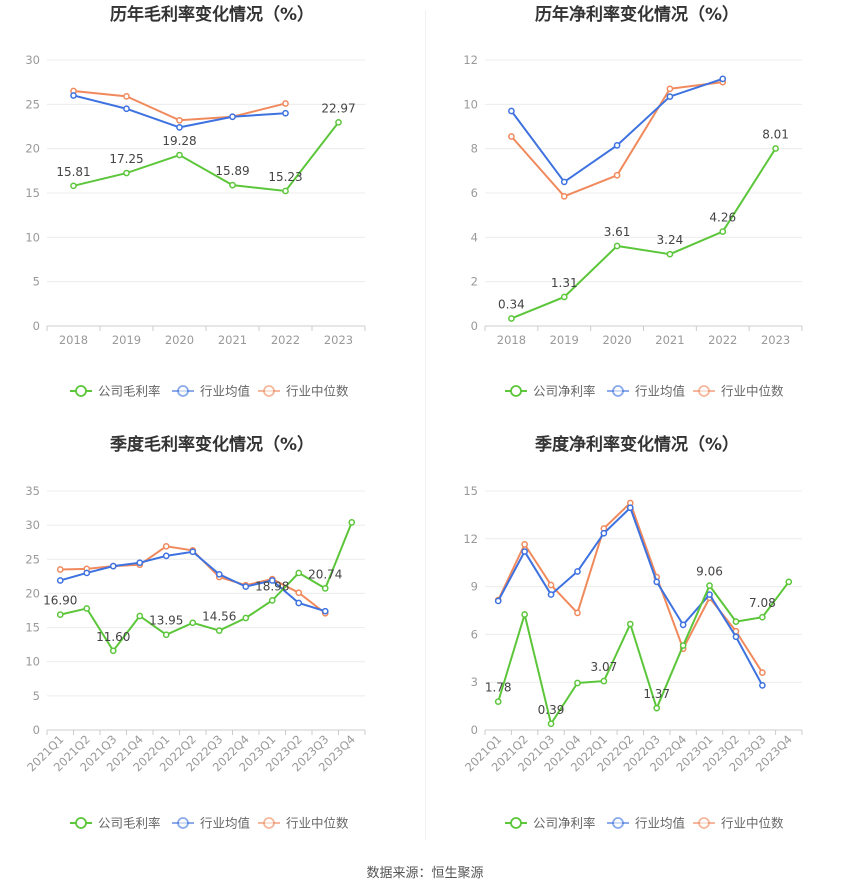 The width and height of the screenshot is (850, 891). I want to click on data-label: 15.81, so click(73, 172).